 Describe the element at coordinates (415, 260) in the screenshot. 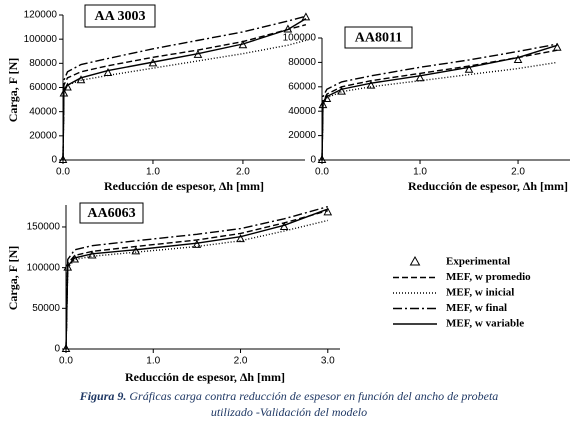

I see `legend-marker` at that location.